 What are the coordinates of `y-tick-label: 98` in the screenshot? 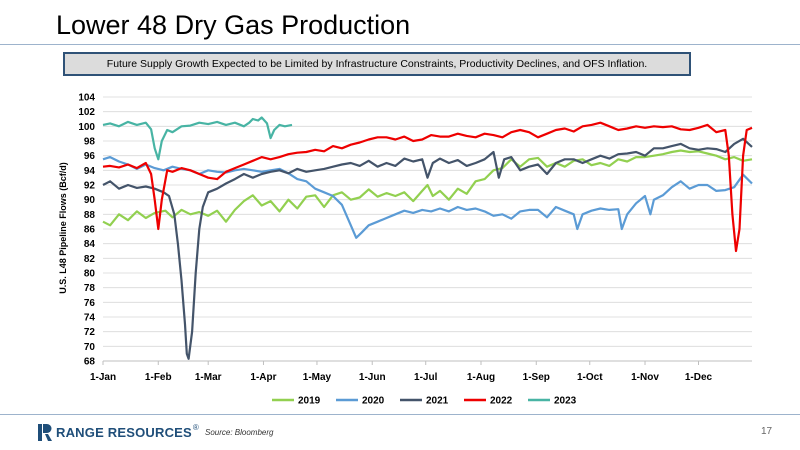 It's located at (90, 142).